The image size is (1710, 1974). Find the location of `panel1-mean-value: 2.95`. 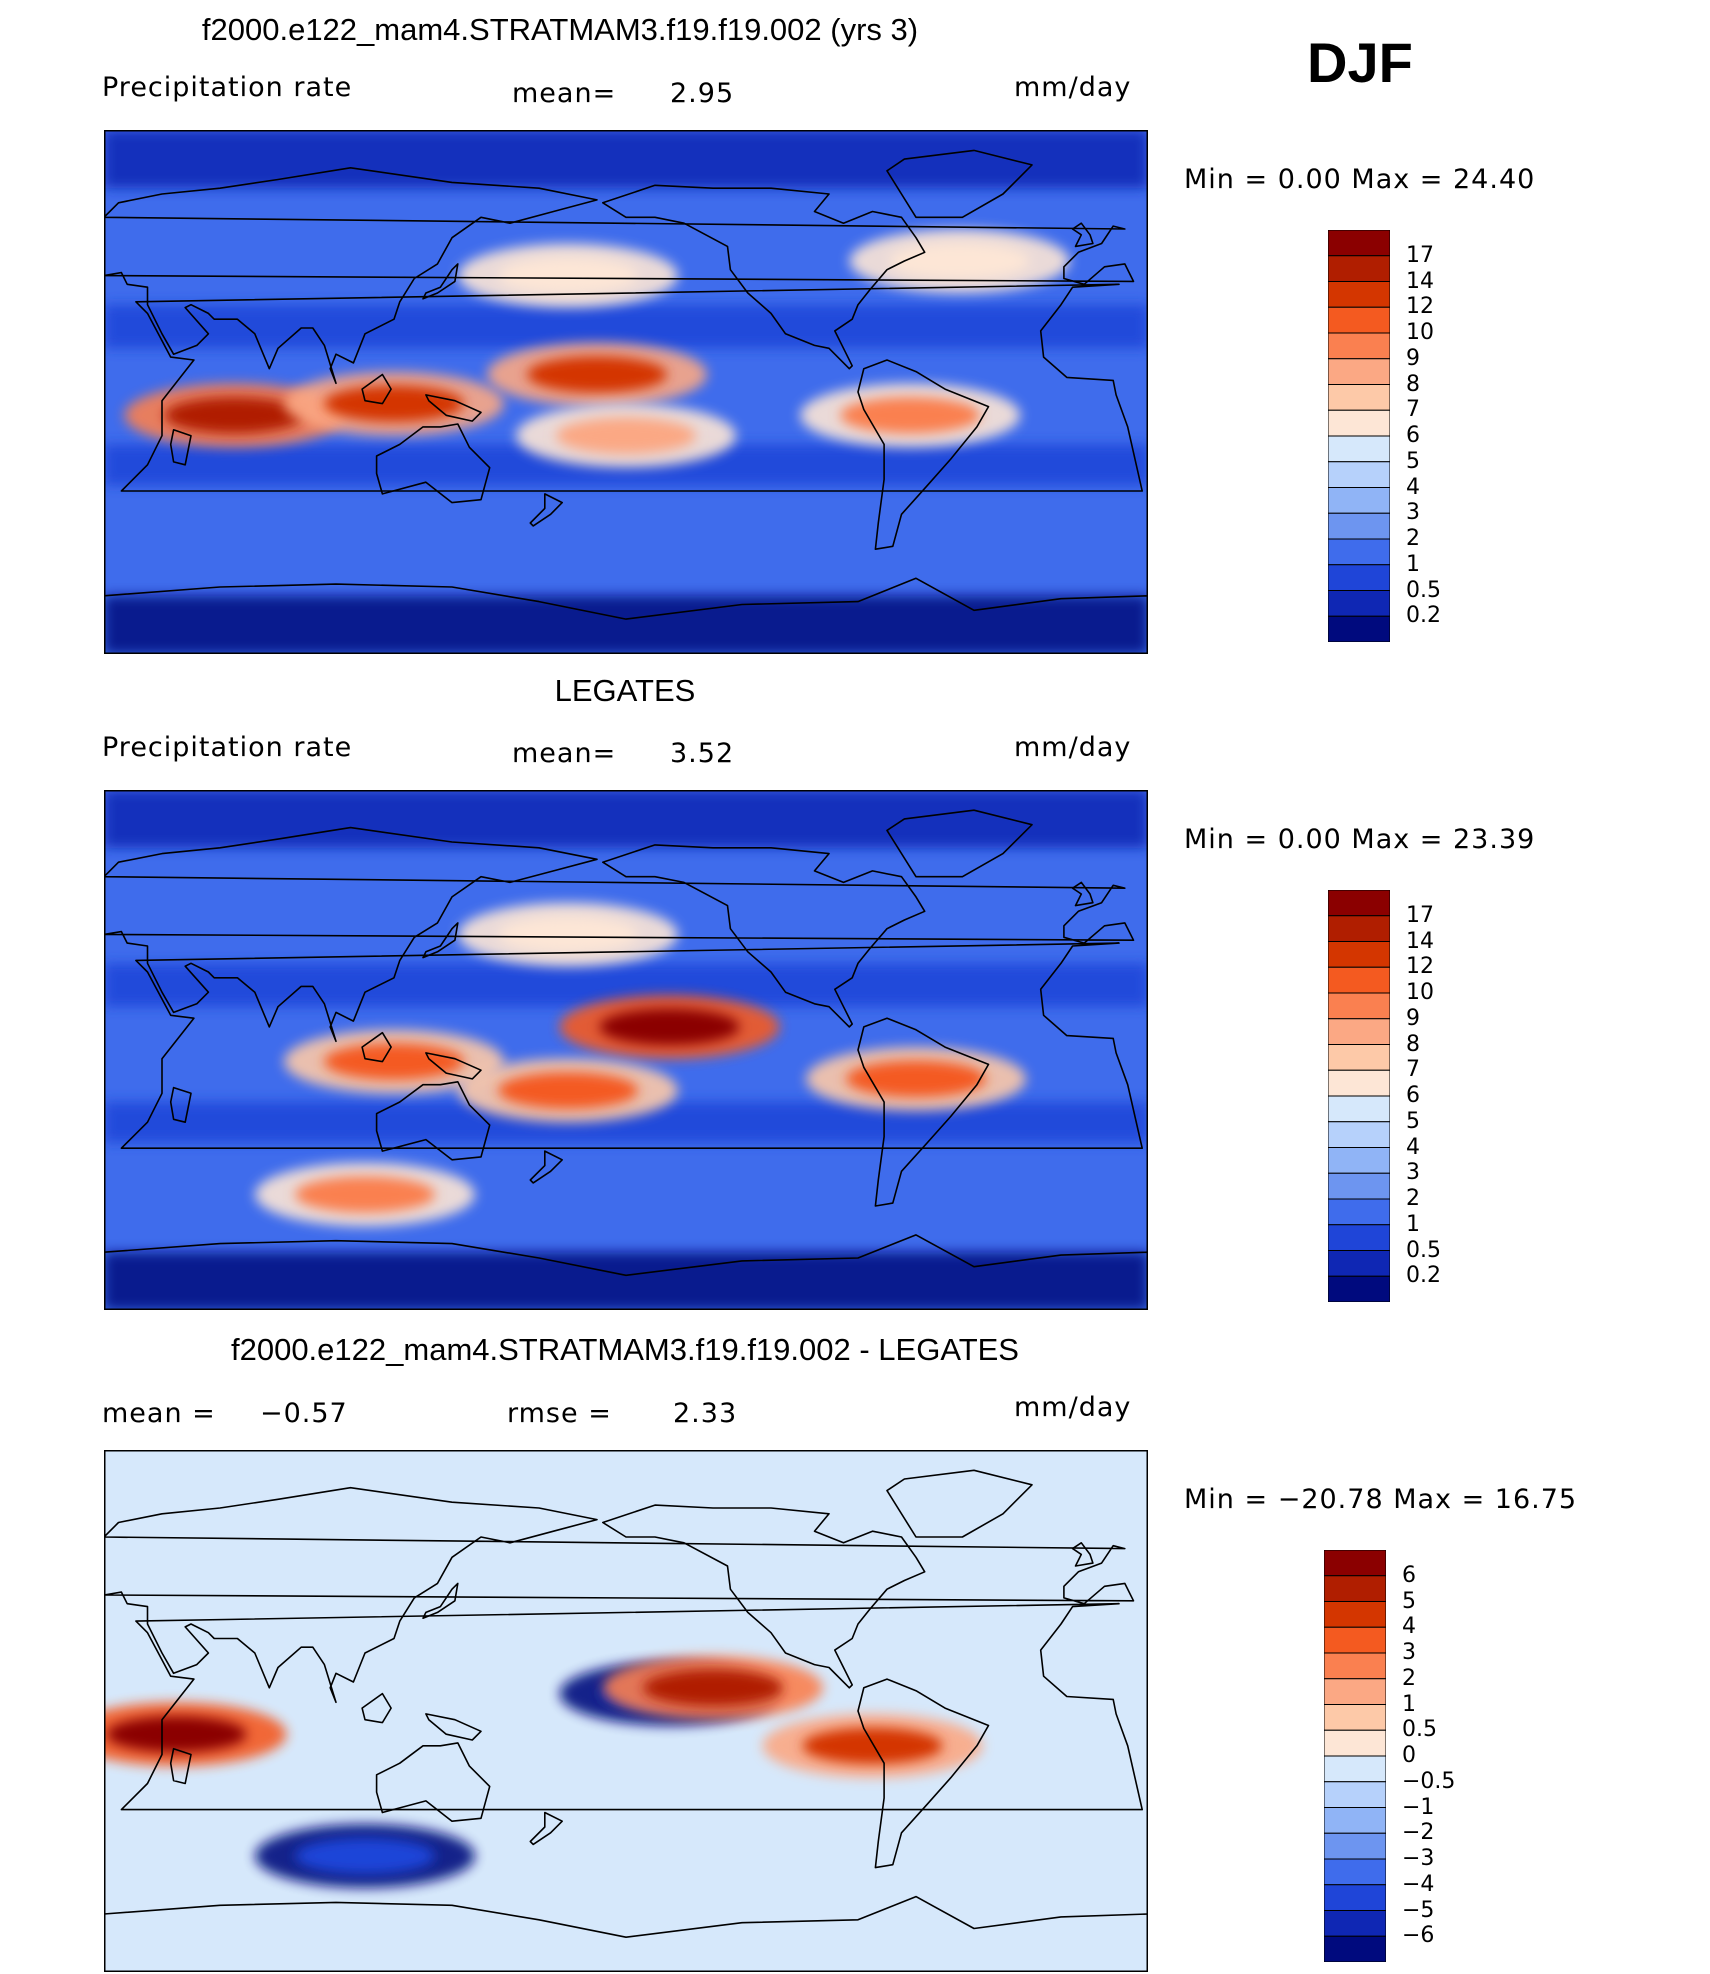

panel1-mean-value: 2.95 is located at coordinates (702, 93).